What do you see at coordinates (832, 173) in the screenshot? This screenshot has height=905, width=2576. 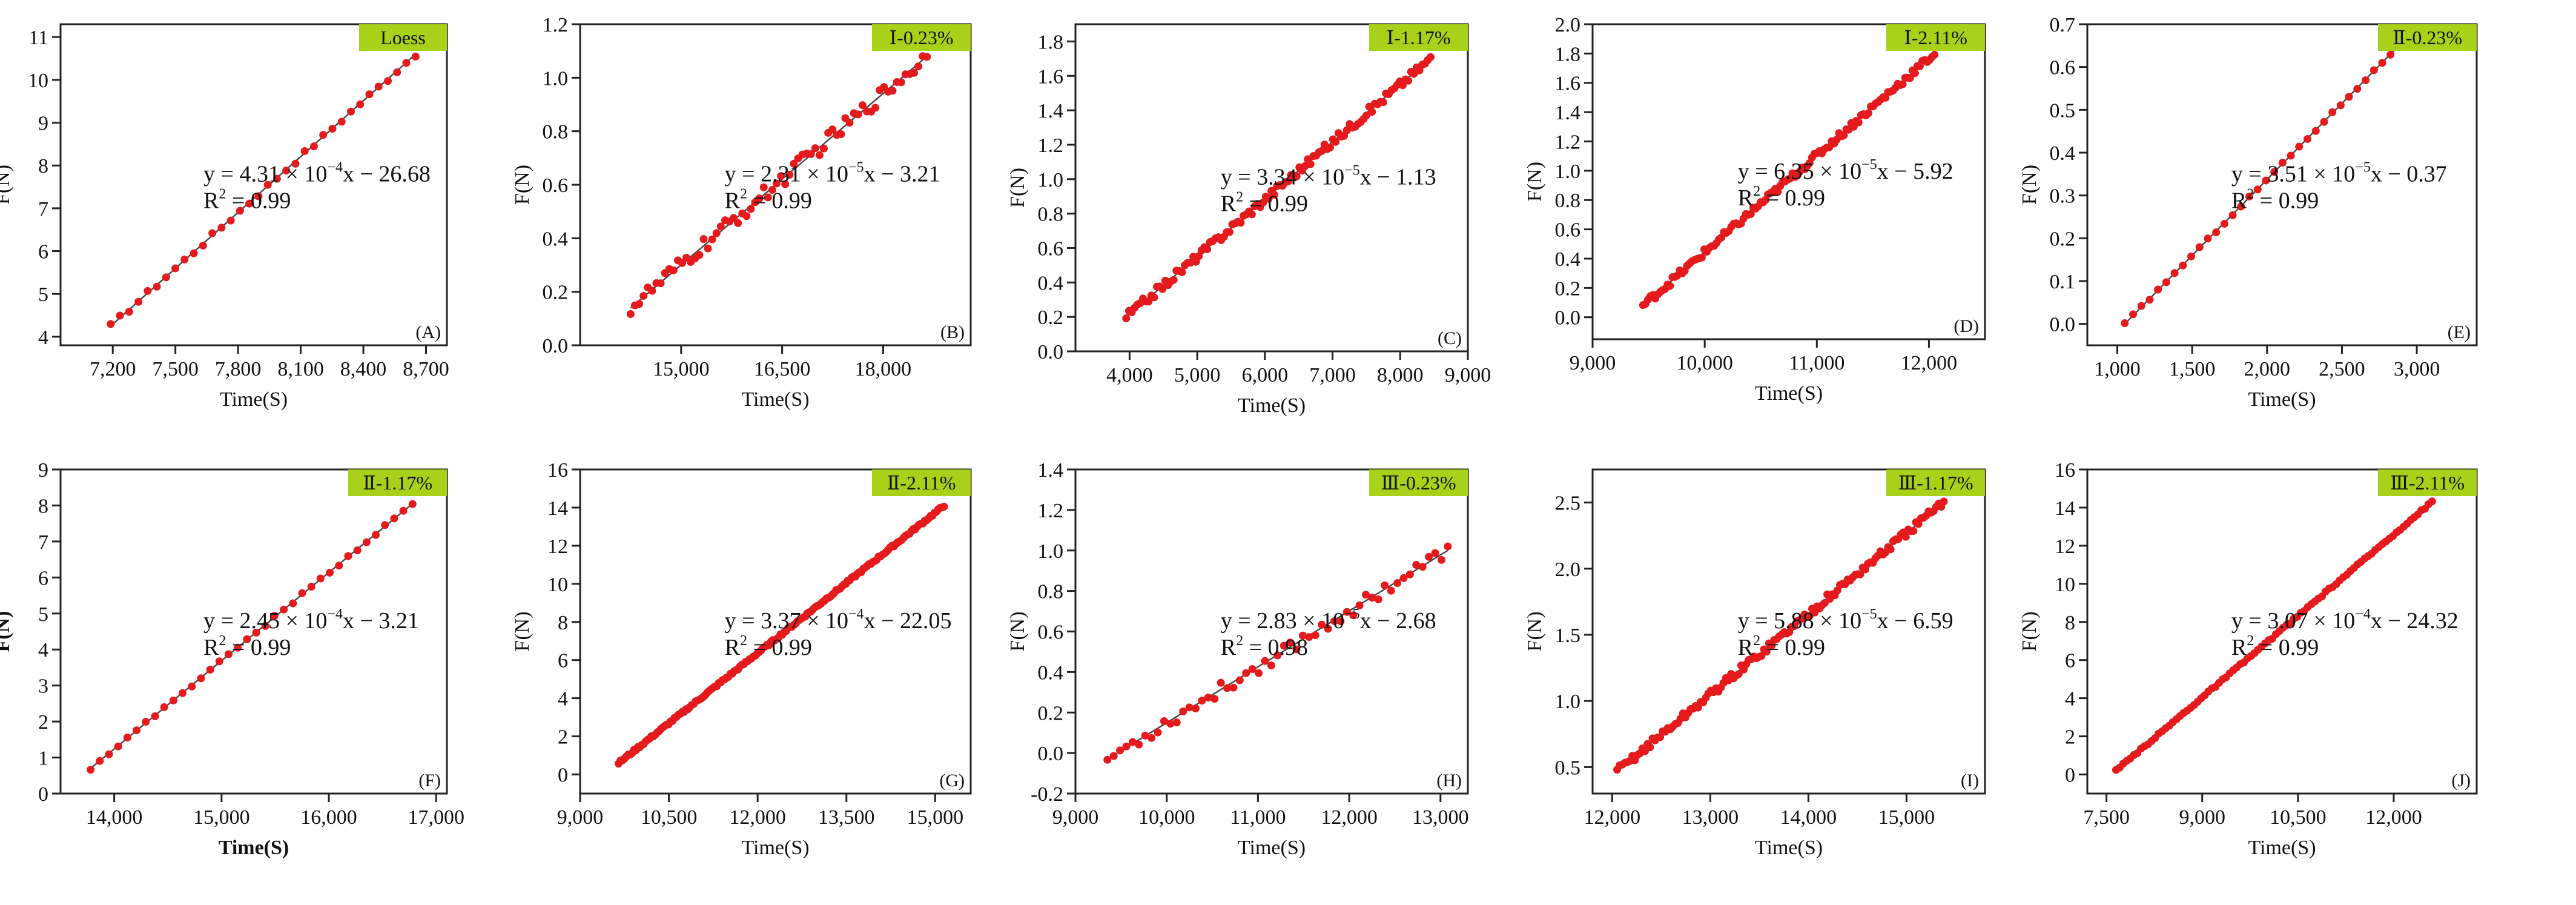 I see `fit-equation: y = 2.31 × 10−5x − 3.21` at bounding box center [832, 173].